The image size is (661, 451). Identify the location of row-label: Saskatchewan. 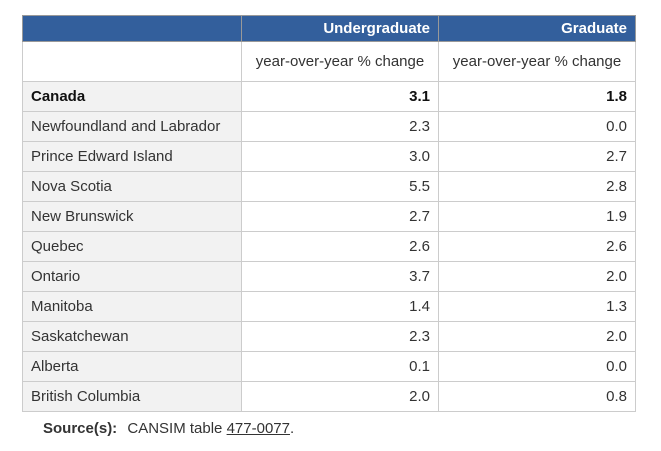
(132, 336).